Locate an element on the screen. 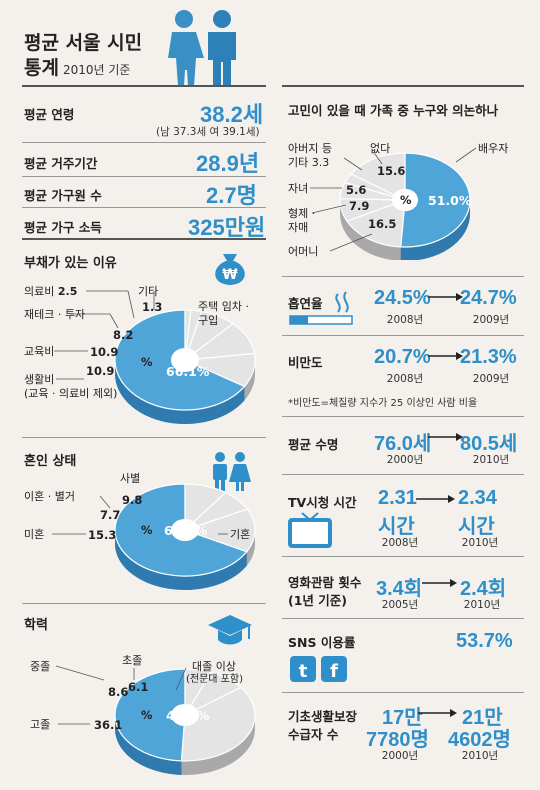 This screenshot has height=790, width=540. education-center: % is located at coordinates (147, 715).